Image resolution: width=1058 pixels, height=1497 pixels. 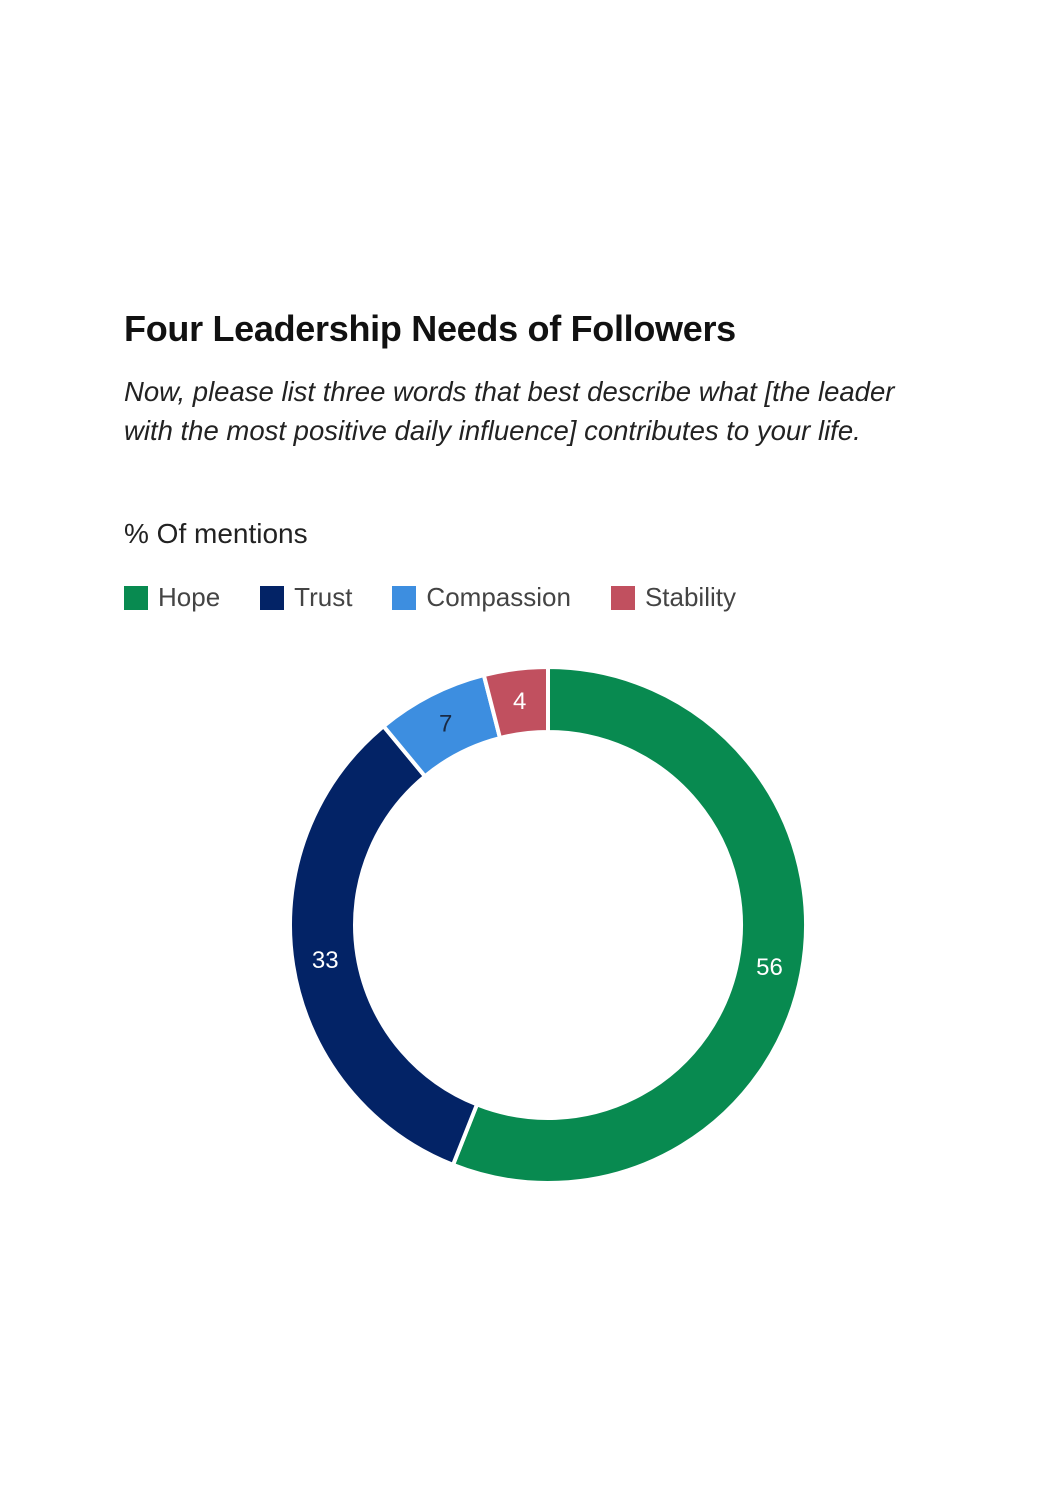 What do you see at coordinates (445, 724) in the screenshot?
I see `slice-label-compassion: 7` at bounding box center [445, 724].